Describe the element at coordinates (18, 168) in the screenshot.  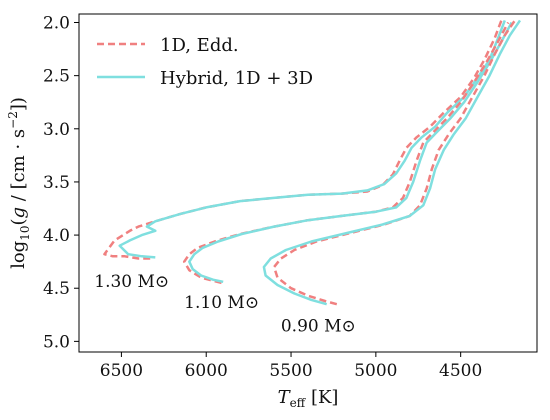
I see `y-axis-label-slash: / [cm · s` at that location.